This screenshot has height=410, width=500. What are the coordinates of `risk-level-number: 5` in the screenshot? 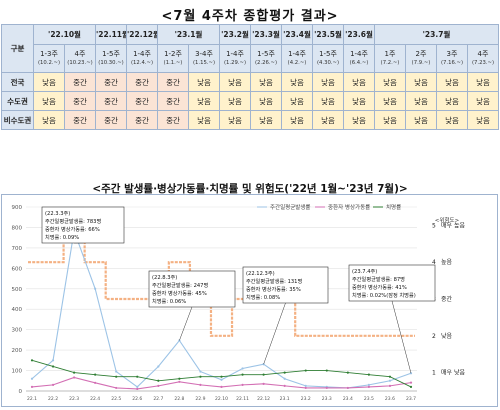 It's located at (434, 225).